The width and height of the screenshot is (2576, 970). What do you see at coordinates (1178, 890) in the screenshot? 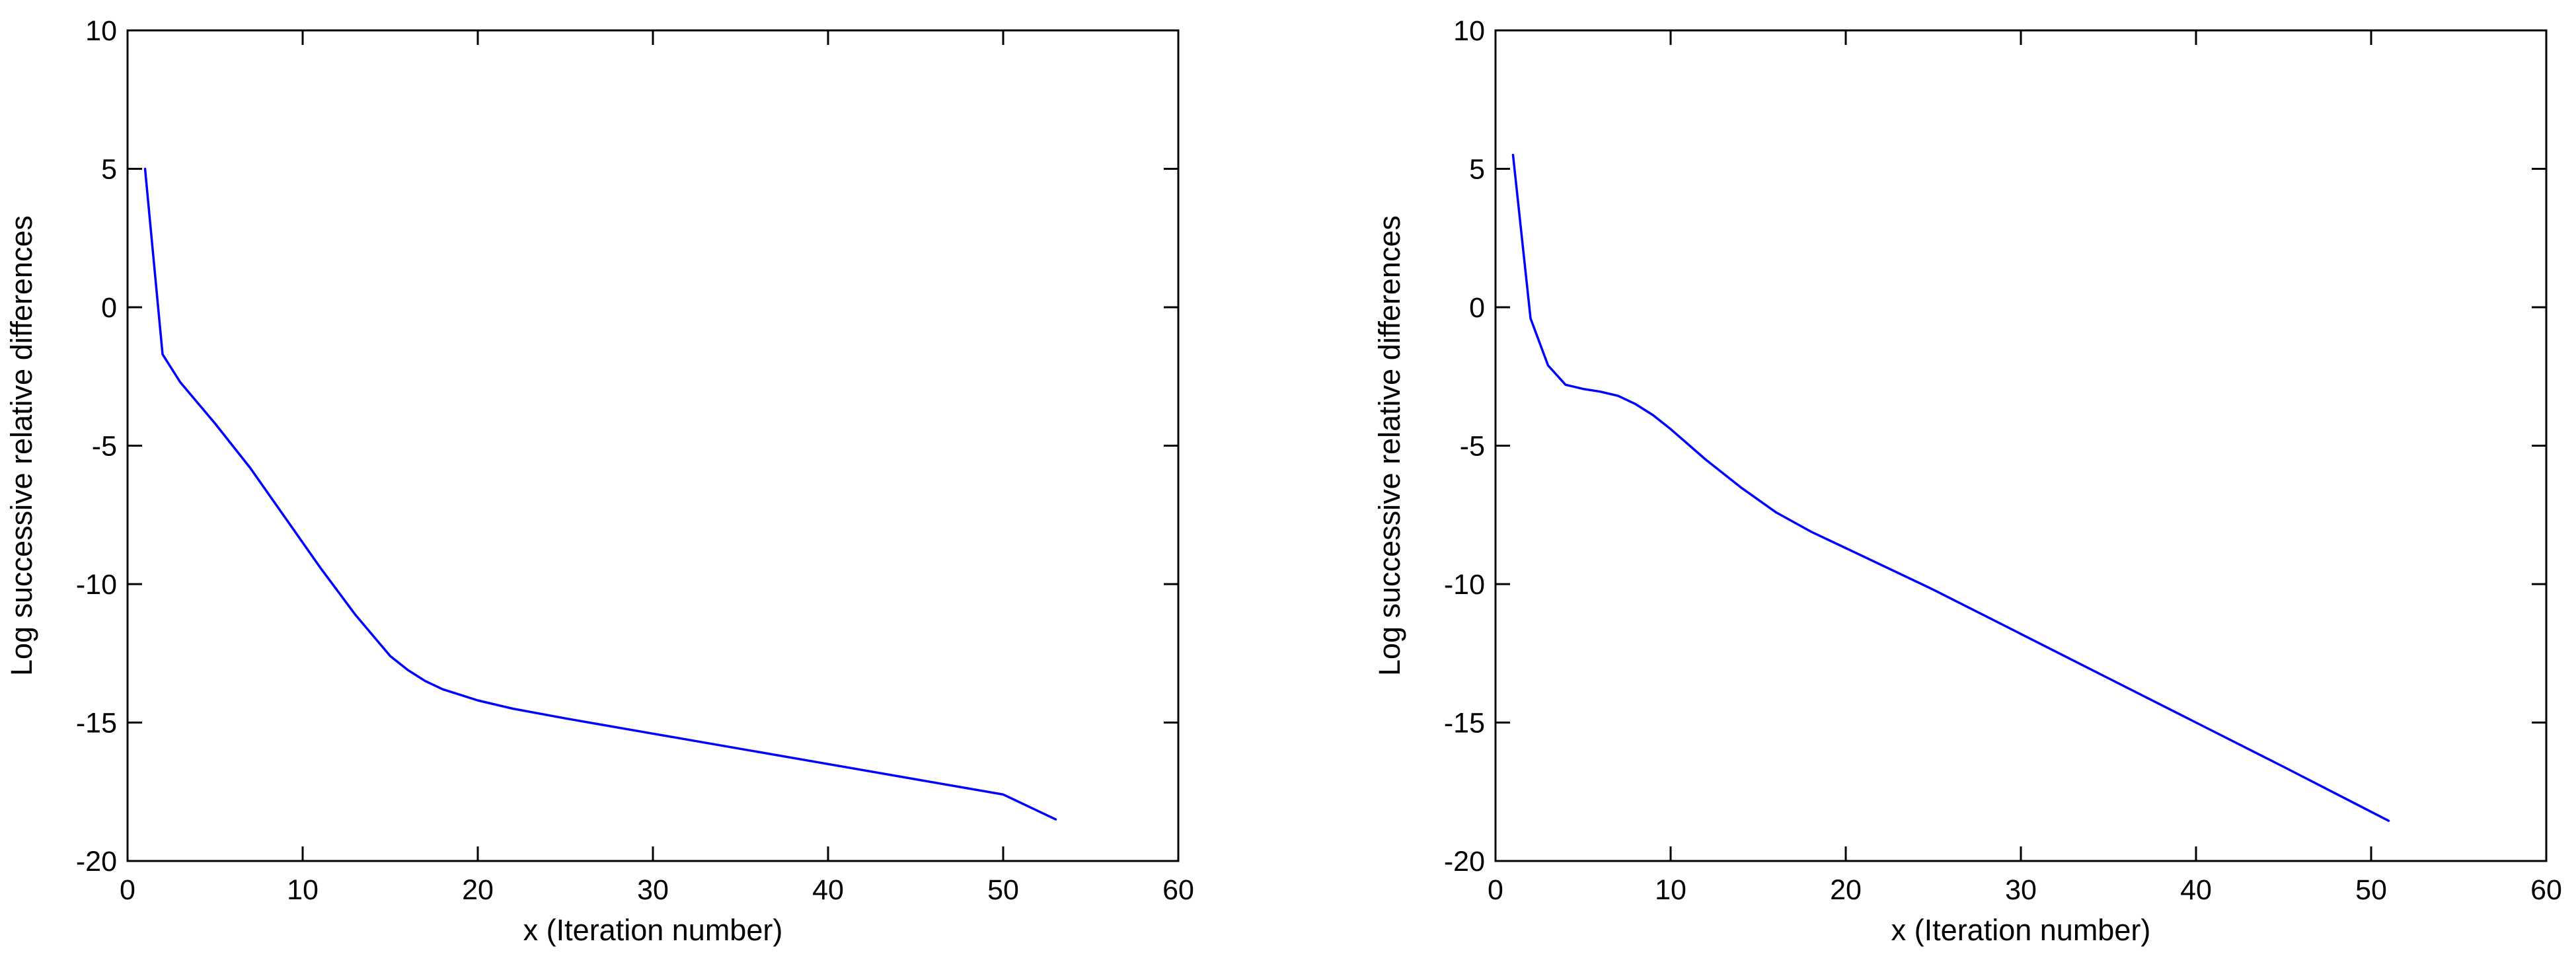
I see `x-tick-label-left-60: 60` at bounding box center [1178, 890].